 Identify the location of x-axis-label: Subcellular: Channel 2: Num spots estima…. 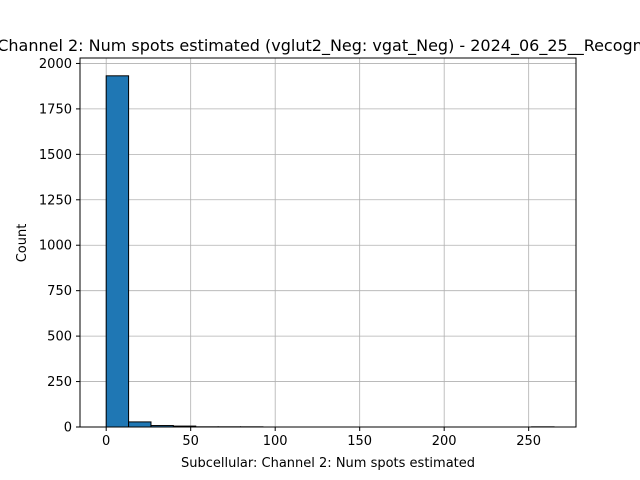
(328, 463).